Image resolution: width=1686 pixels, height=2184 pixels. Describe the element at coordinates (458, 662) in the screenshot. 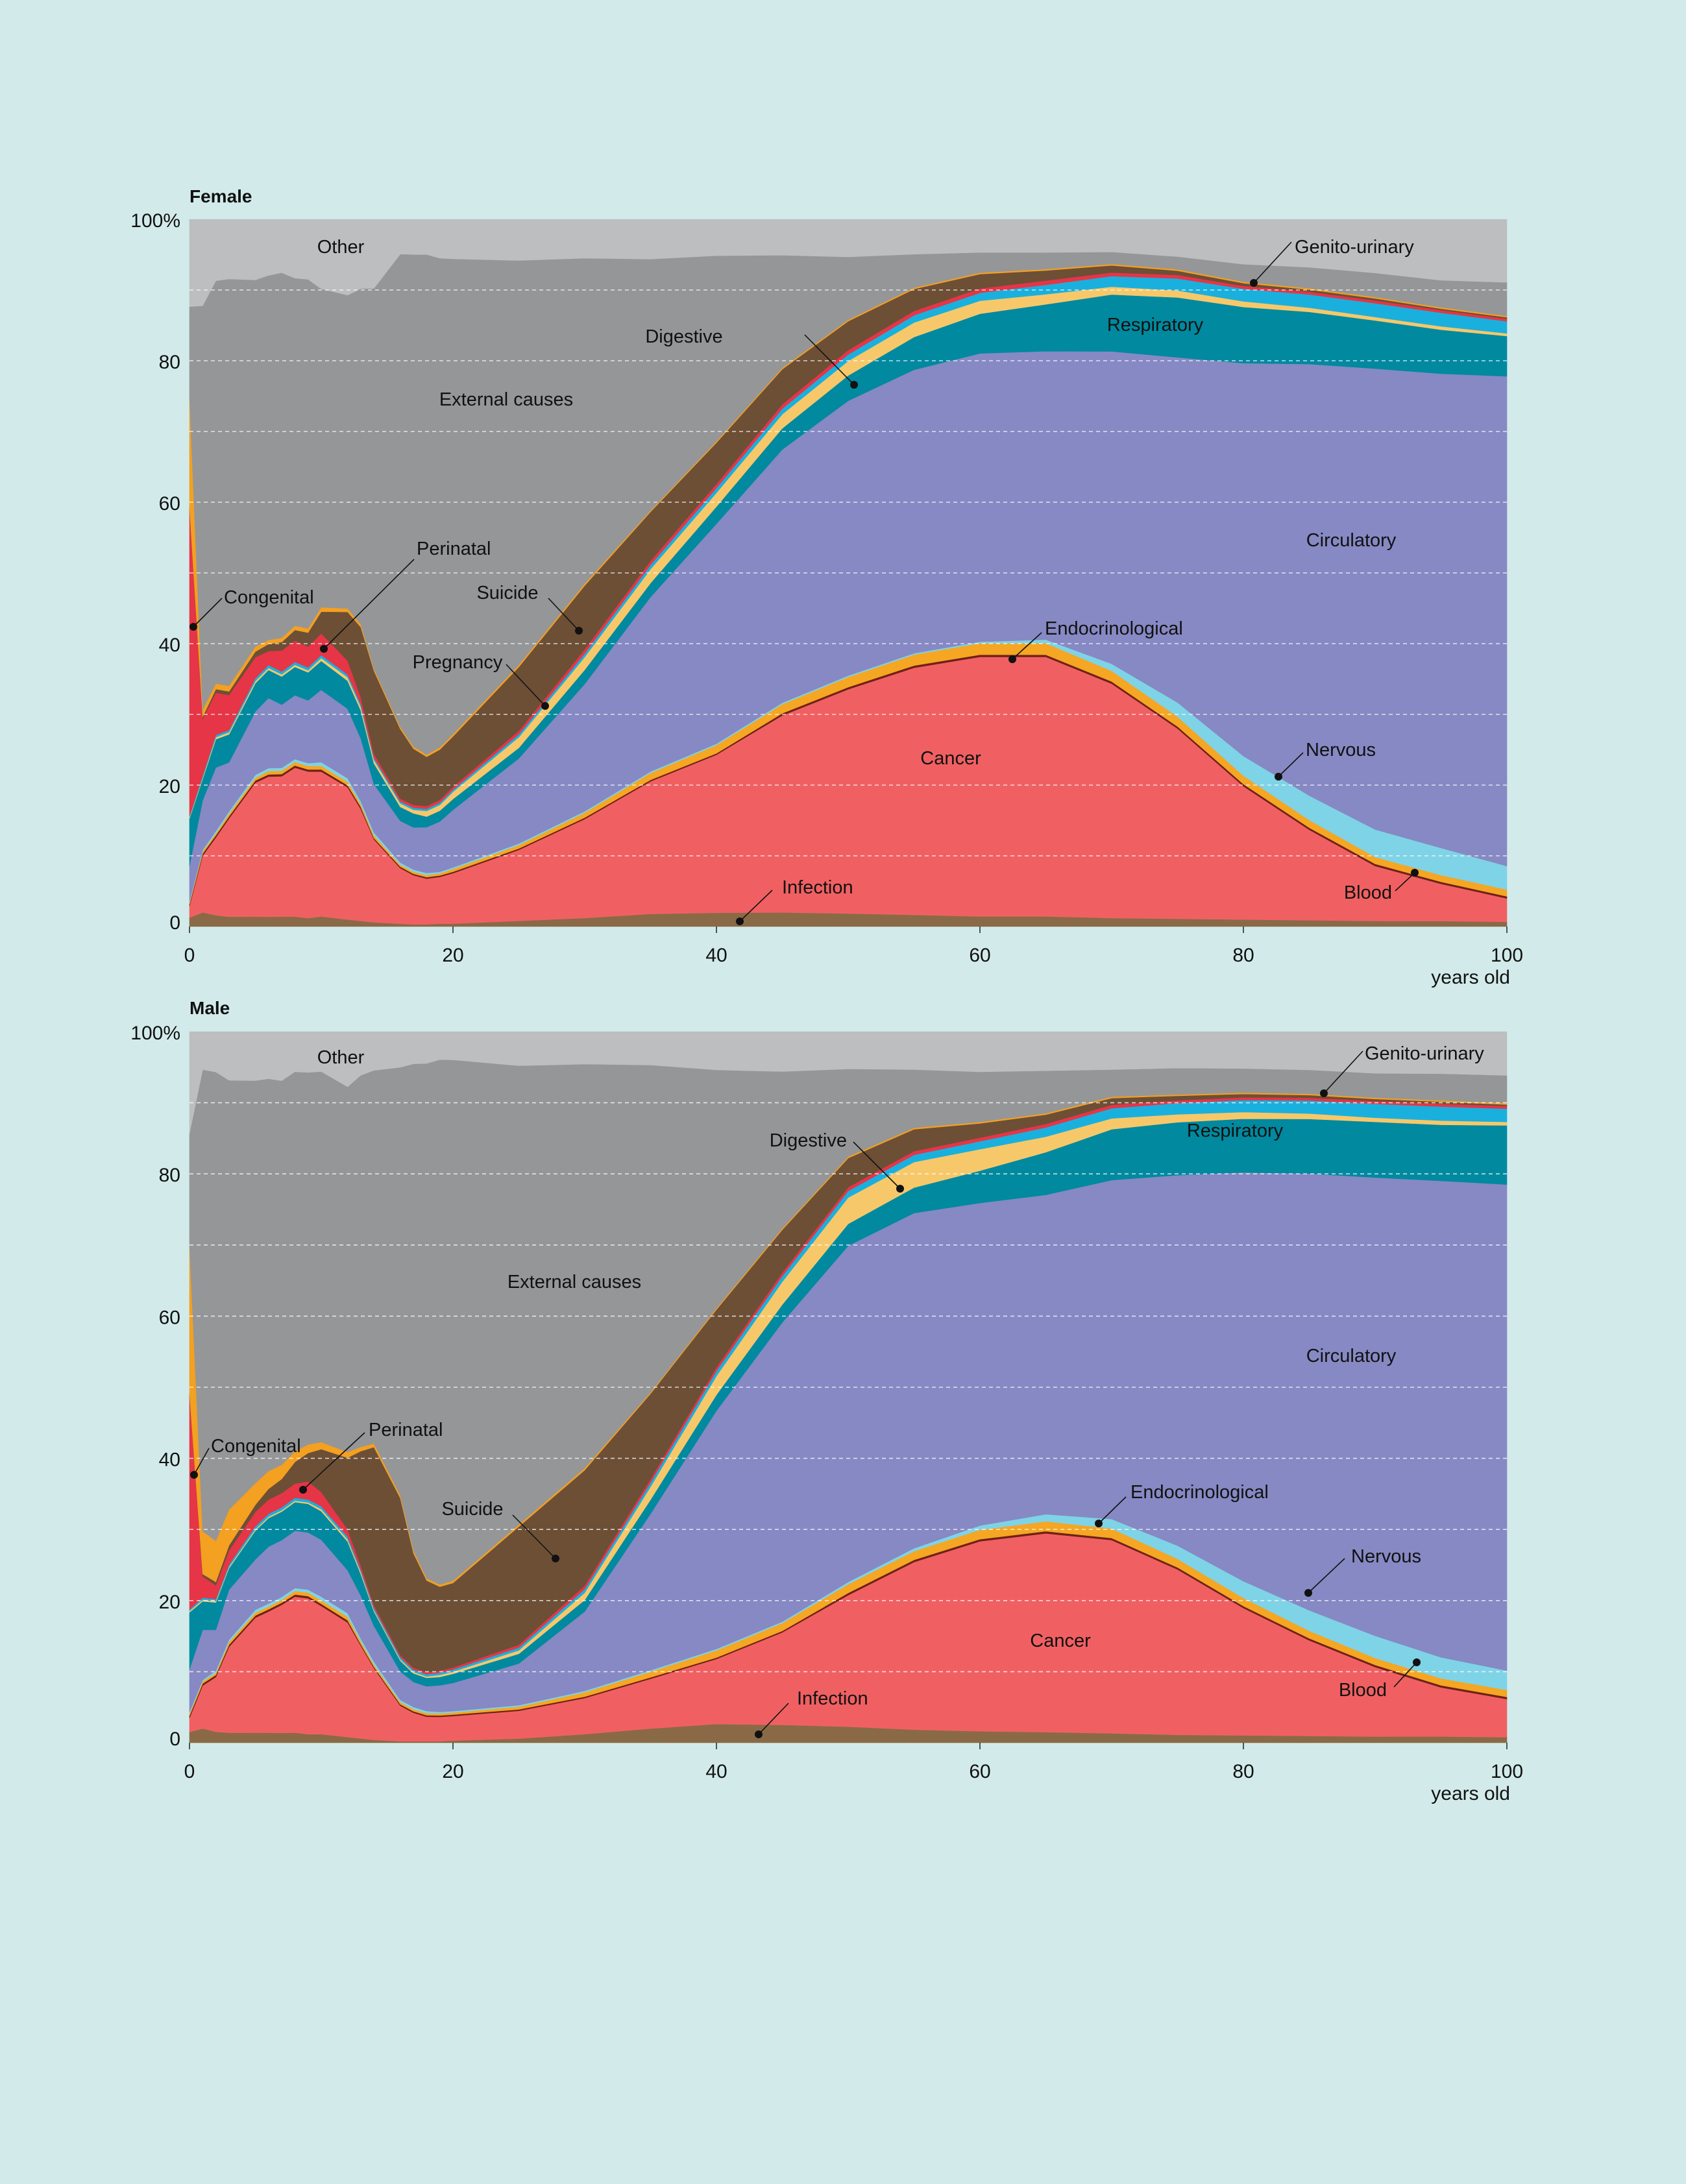

I see `label-pregnancy: Pregnancy` at that location.